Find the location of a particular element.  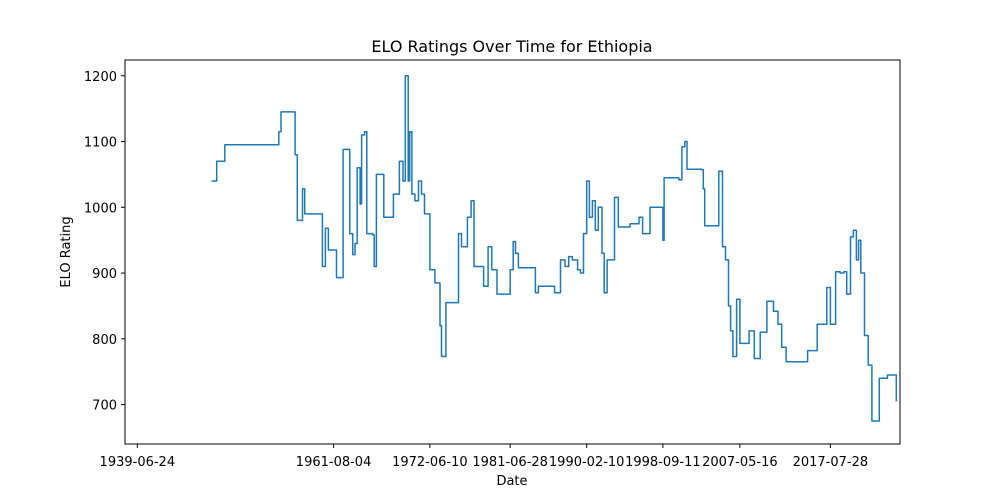

x-tick-label: 1972-06-10 is located at coordinates (430, 462).